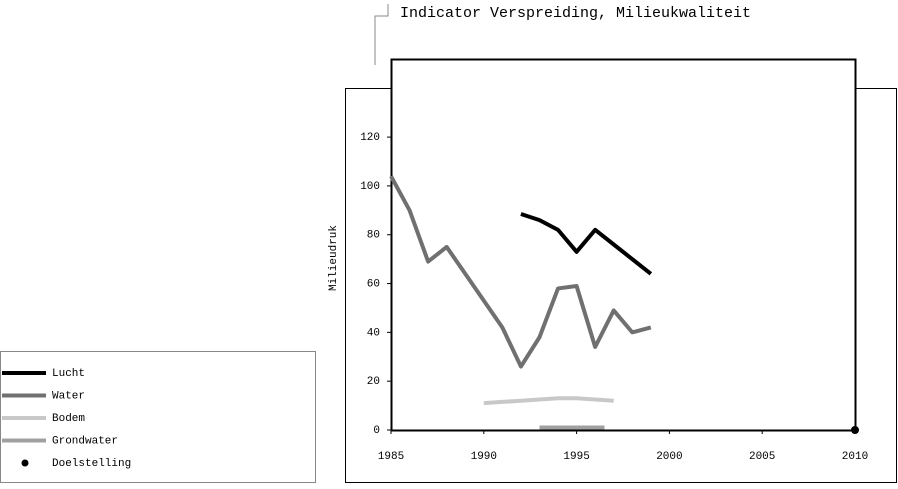 The image size is (898, 489). Describe the element at coordinates (85, 441) in the screenshot. I see `legend-label: Grondwater` at that location.